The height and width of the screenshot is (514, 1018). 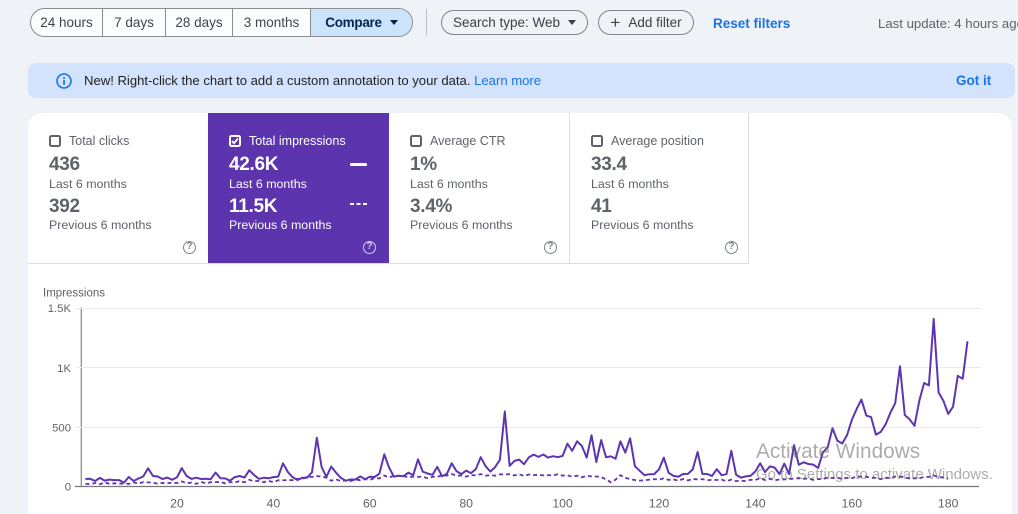 What do you see at coordinates (177, 504) in the screenshot?
I see `svg-text: 20` at bounding box center [177, 504].